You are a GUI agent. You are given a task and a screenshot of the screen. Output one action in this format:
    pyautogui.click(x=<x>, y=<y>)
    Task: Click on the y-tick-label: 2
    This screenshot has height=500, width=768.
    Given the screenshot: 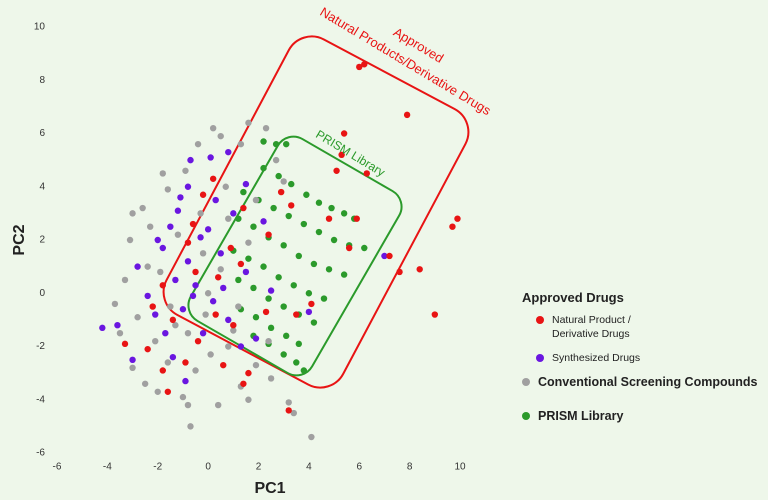 What is the action you would take?
    pyautogui.click(x=42, y=240)
    